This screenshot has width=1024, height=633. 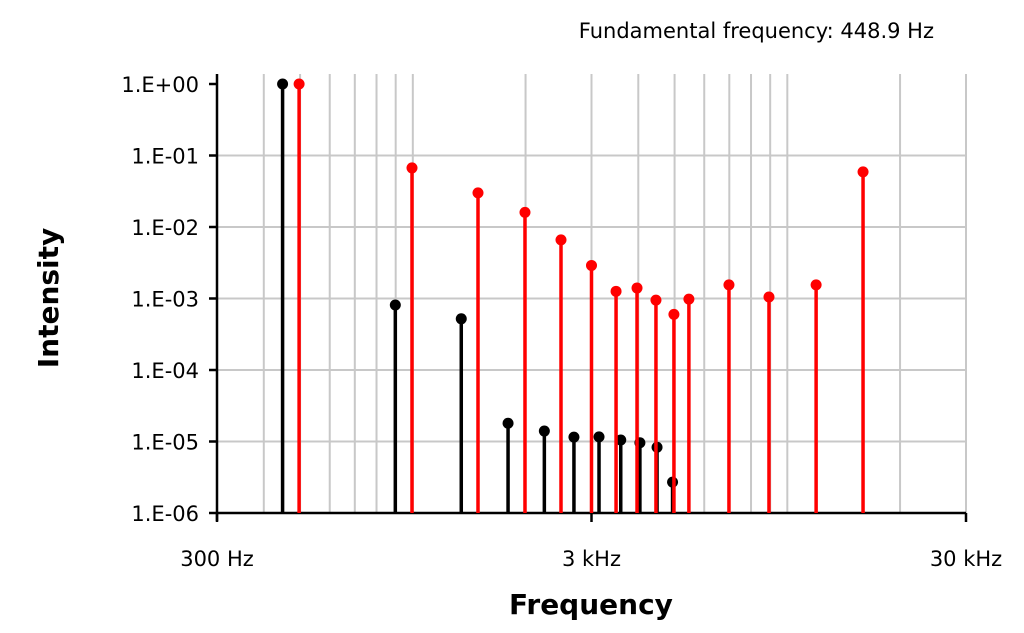 I want to click on x-tick-label: 30 kHz, so click(x=966, y=559).